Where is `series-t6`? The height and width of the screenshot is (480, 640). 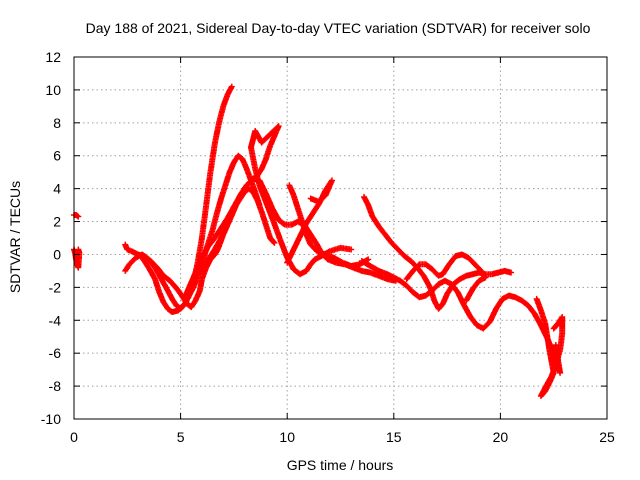 series-t6 is located at coordinates (298, 229).